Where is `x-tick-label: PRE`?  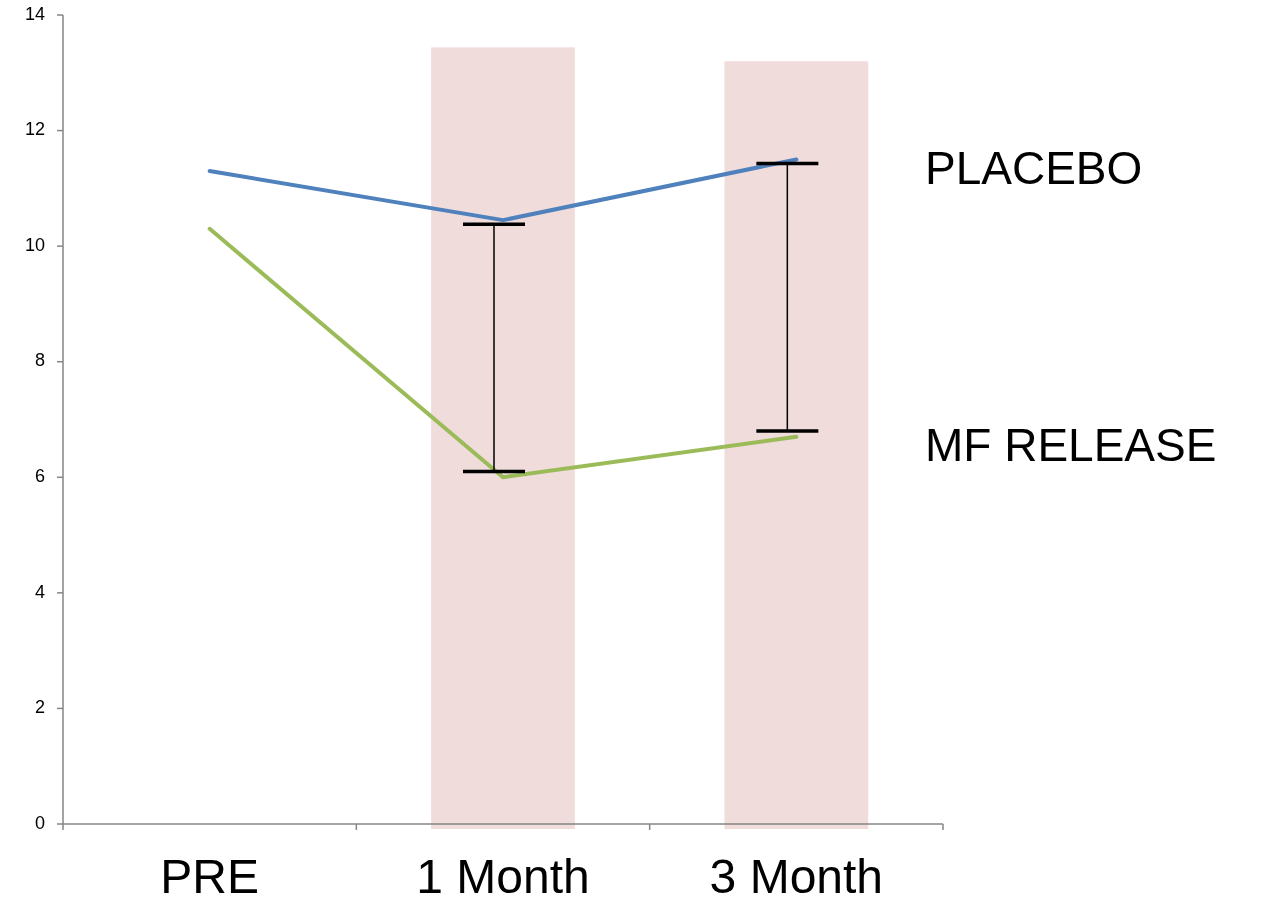
x-tick-label: PRE is located at coordinates (210, 874).